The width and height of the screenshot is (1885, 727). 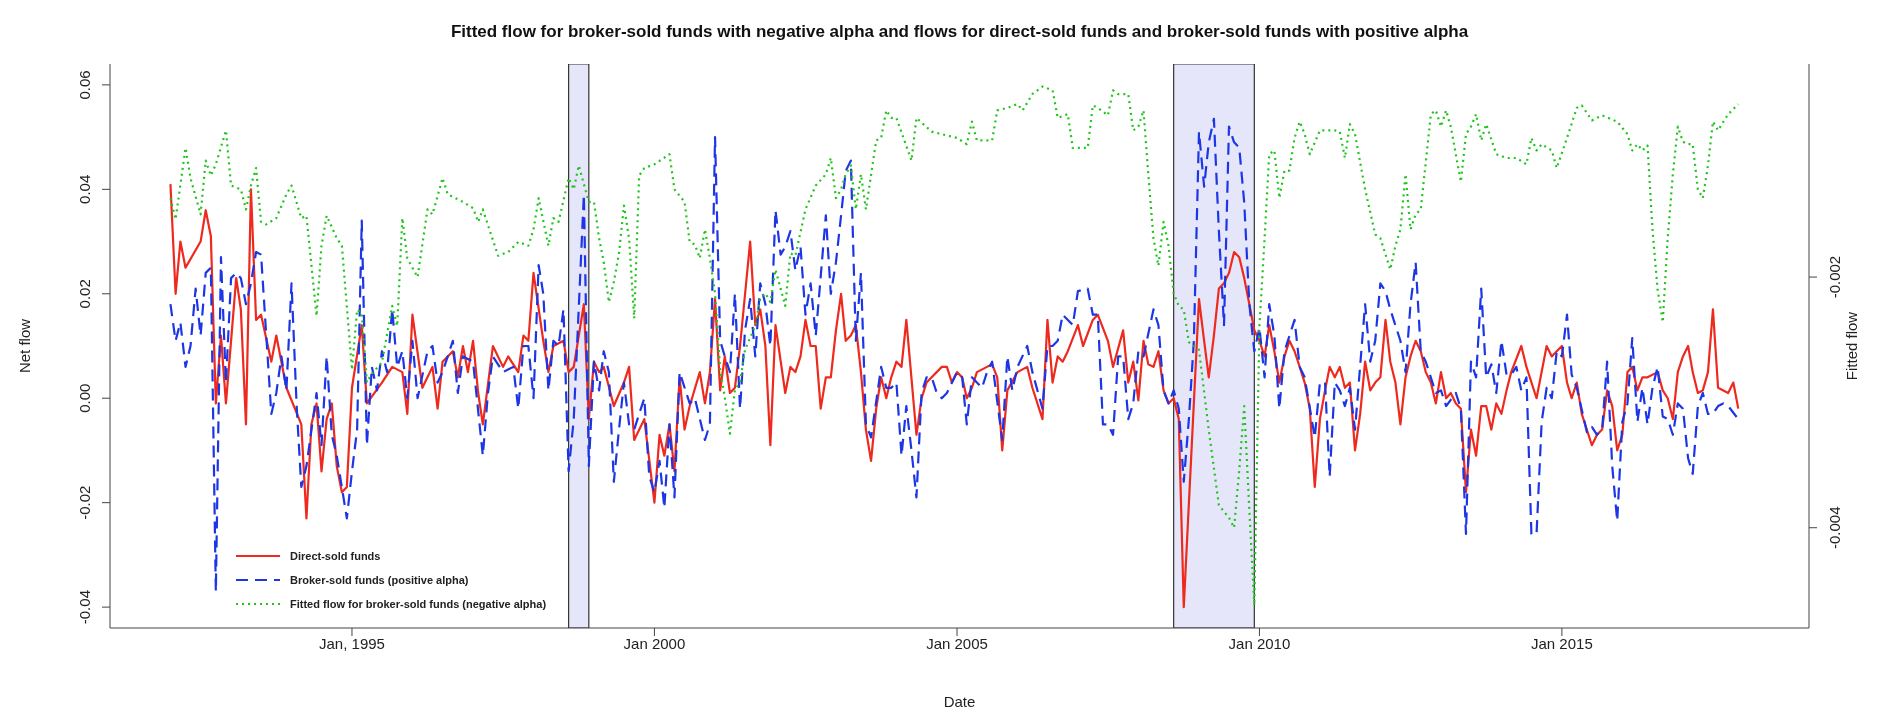 I want to click on x-tick-label: Jan 2000, so click(x=654, y=643).